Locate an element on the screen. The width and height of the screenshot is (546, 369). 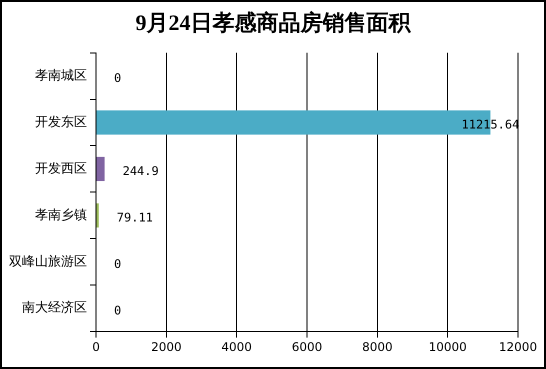
data-label: 11215.64 is located at coordinates (491, 125).